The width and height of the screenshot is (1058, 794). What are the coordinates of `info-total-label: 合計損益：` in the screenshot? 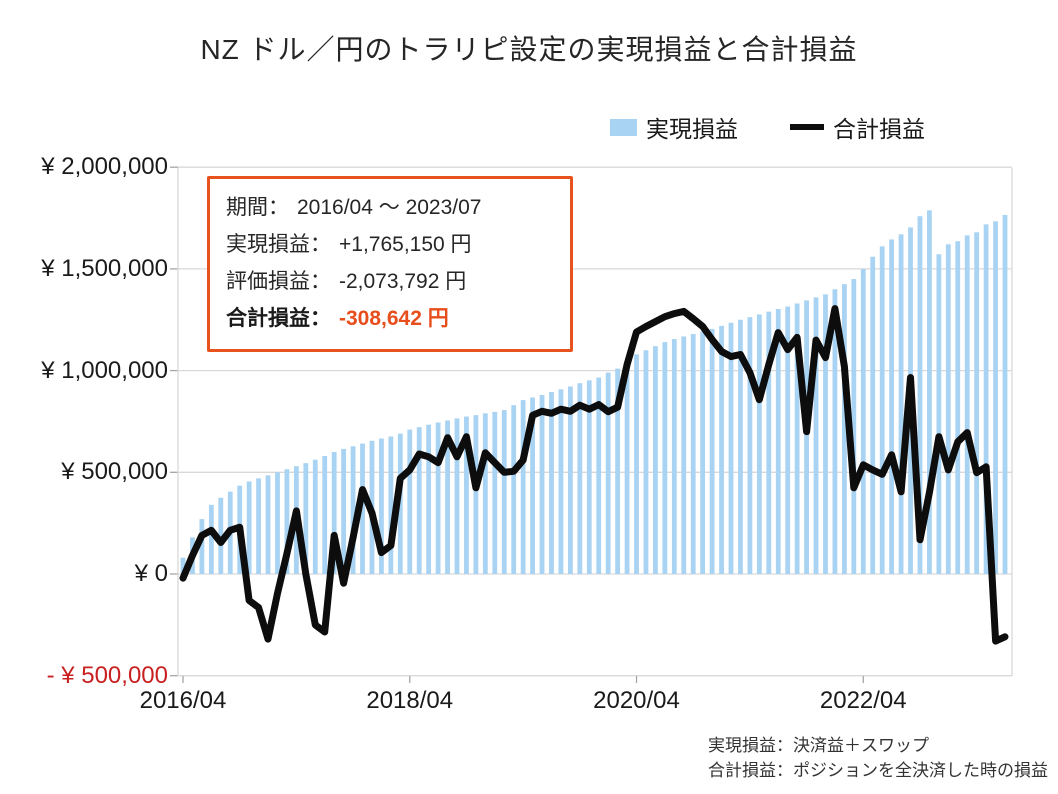 It's located at (278, 318).